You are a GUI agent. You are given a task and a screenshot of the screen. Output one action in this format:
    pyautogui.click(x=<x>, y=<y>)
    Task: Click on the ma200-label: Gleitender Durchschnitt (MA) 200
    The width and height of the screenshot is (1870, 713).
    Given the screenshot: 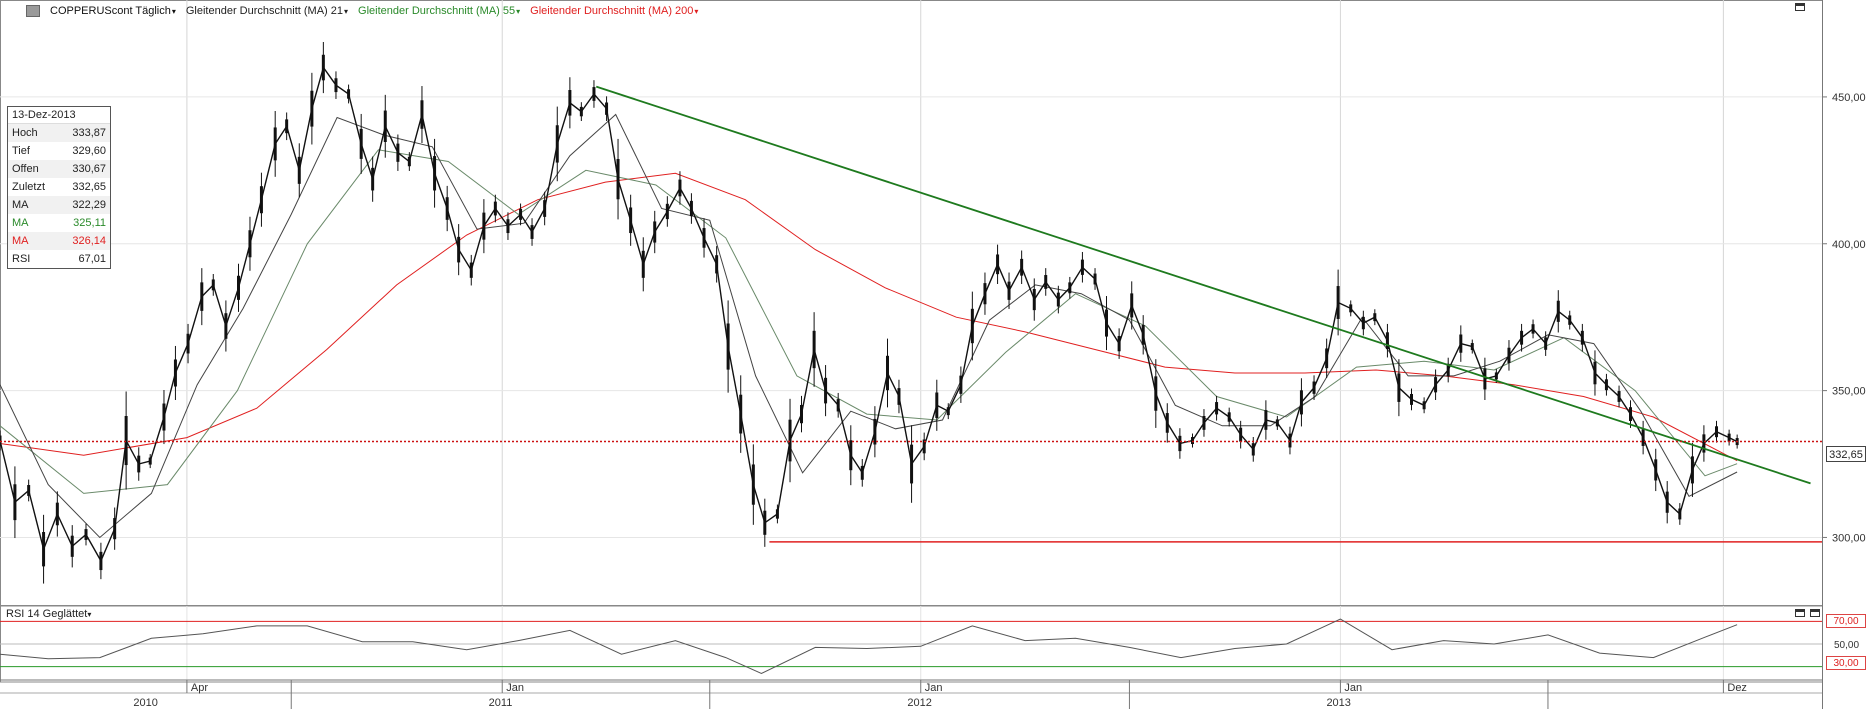 What is the action you would take?
    pyautogui.click(x=612, y=11)
    